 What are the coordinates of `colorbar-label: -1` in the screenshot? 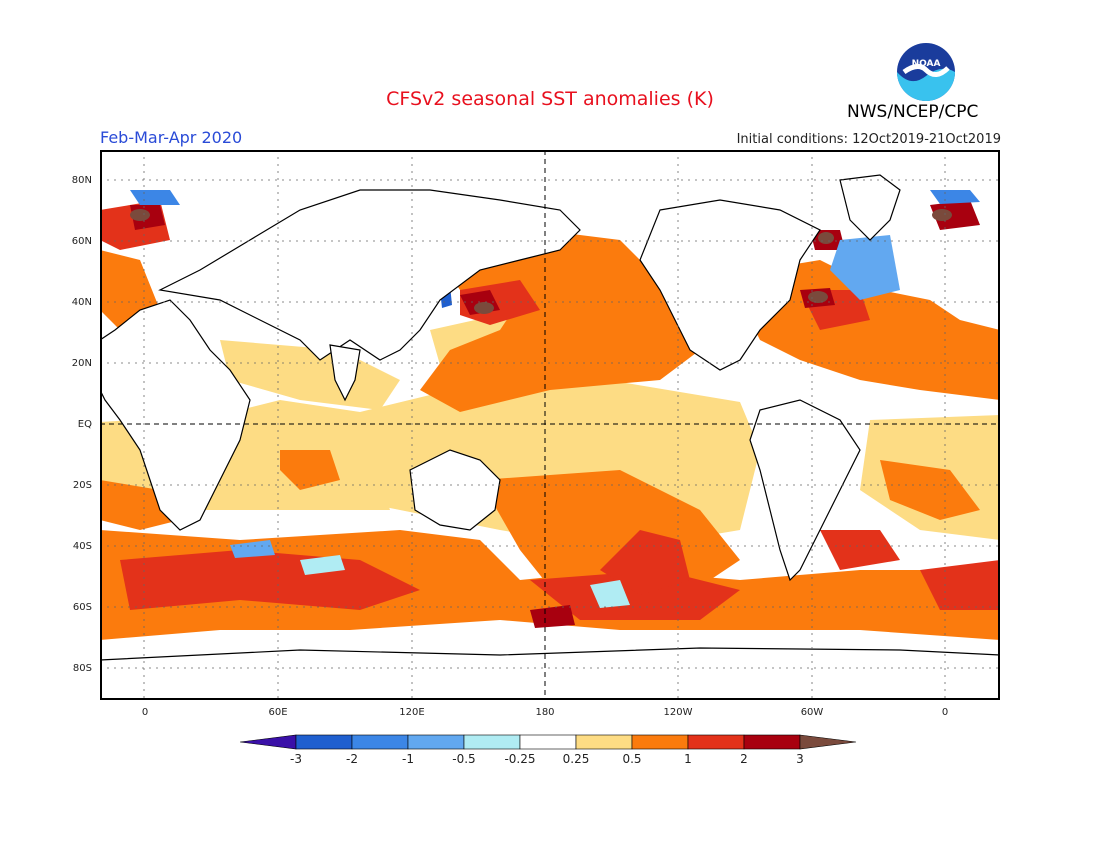 It's located at (408, 759).